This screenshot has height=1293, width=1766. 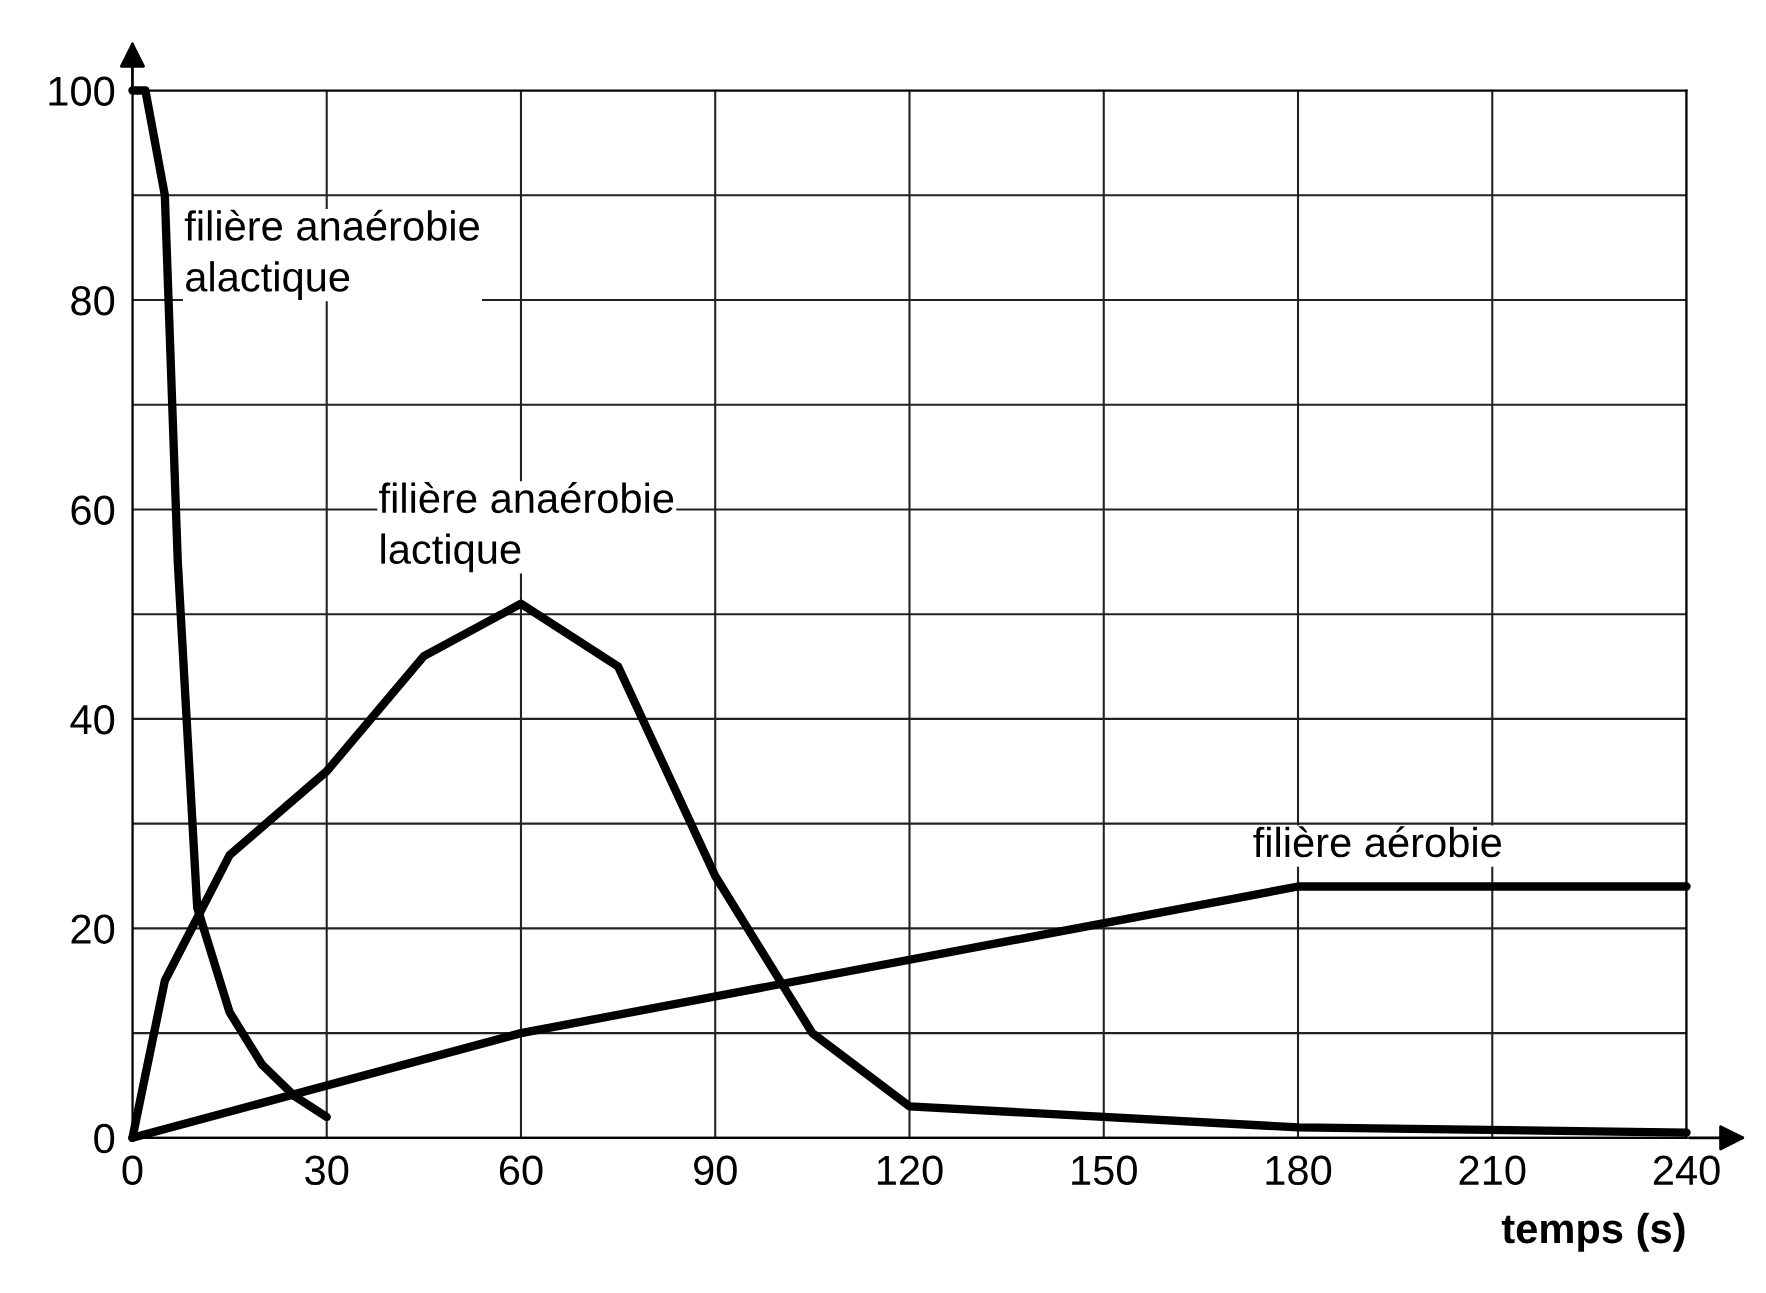 I want to click on x-tick-label: 0, so click(x=132, y=1170).